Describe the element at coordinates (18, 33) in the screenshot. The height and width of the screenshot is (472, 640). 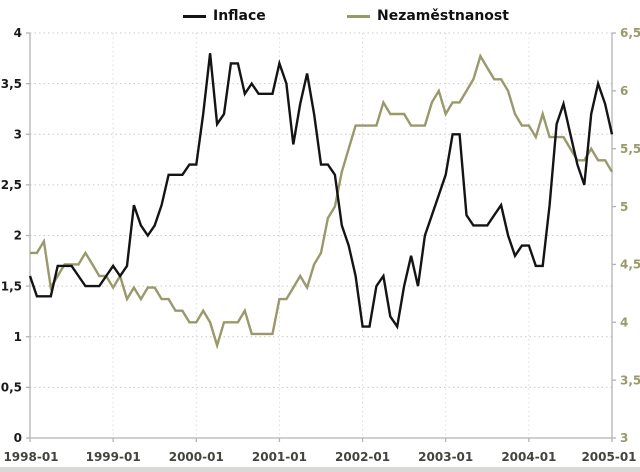
I see `left-axis-label: 4` at that location.